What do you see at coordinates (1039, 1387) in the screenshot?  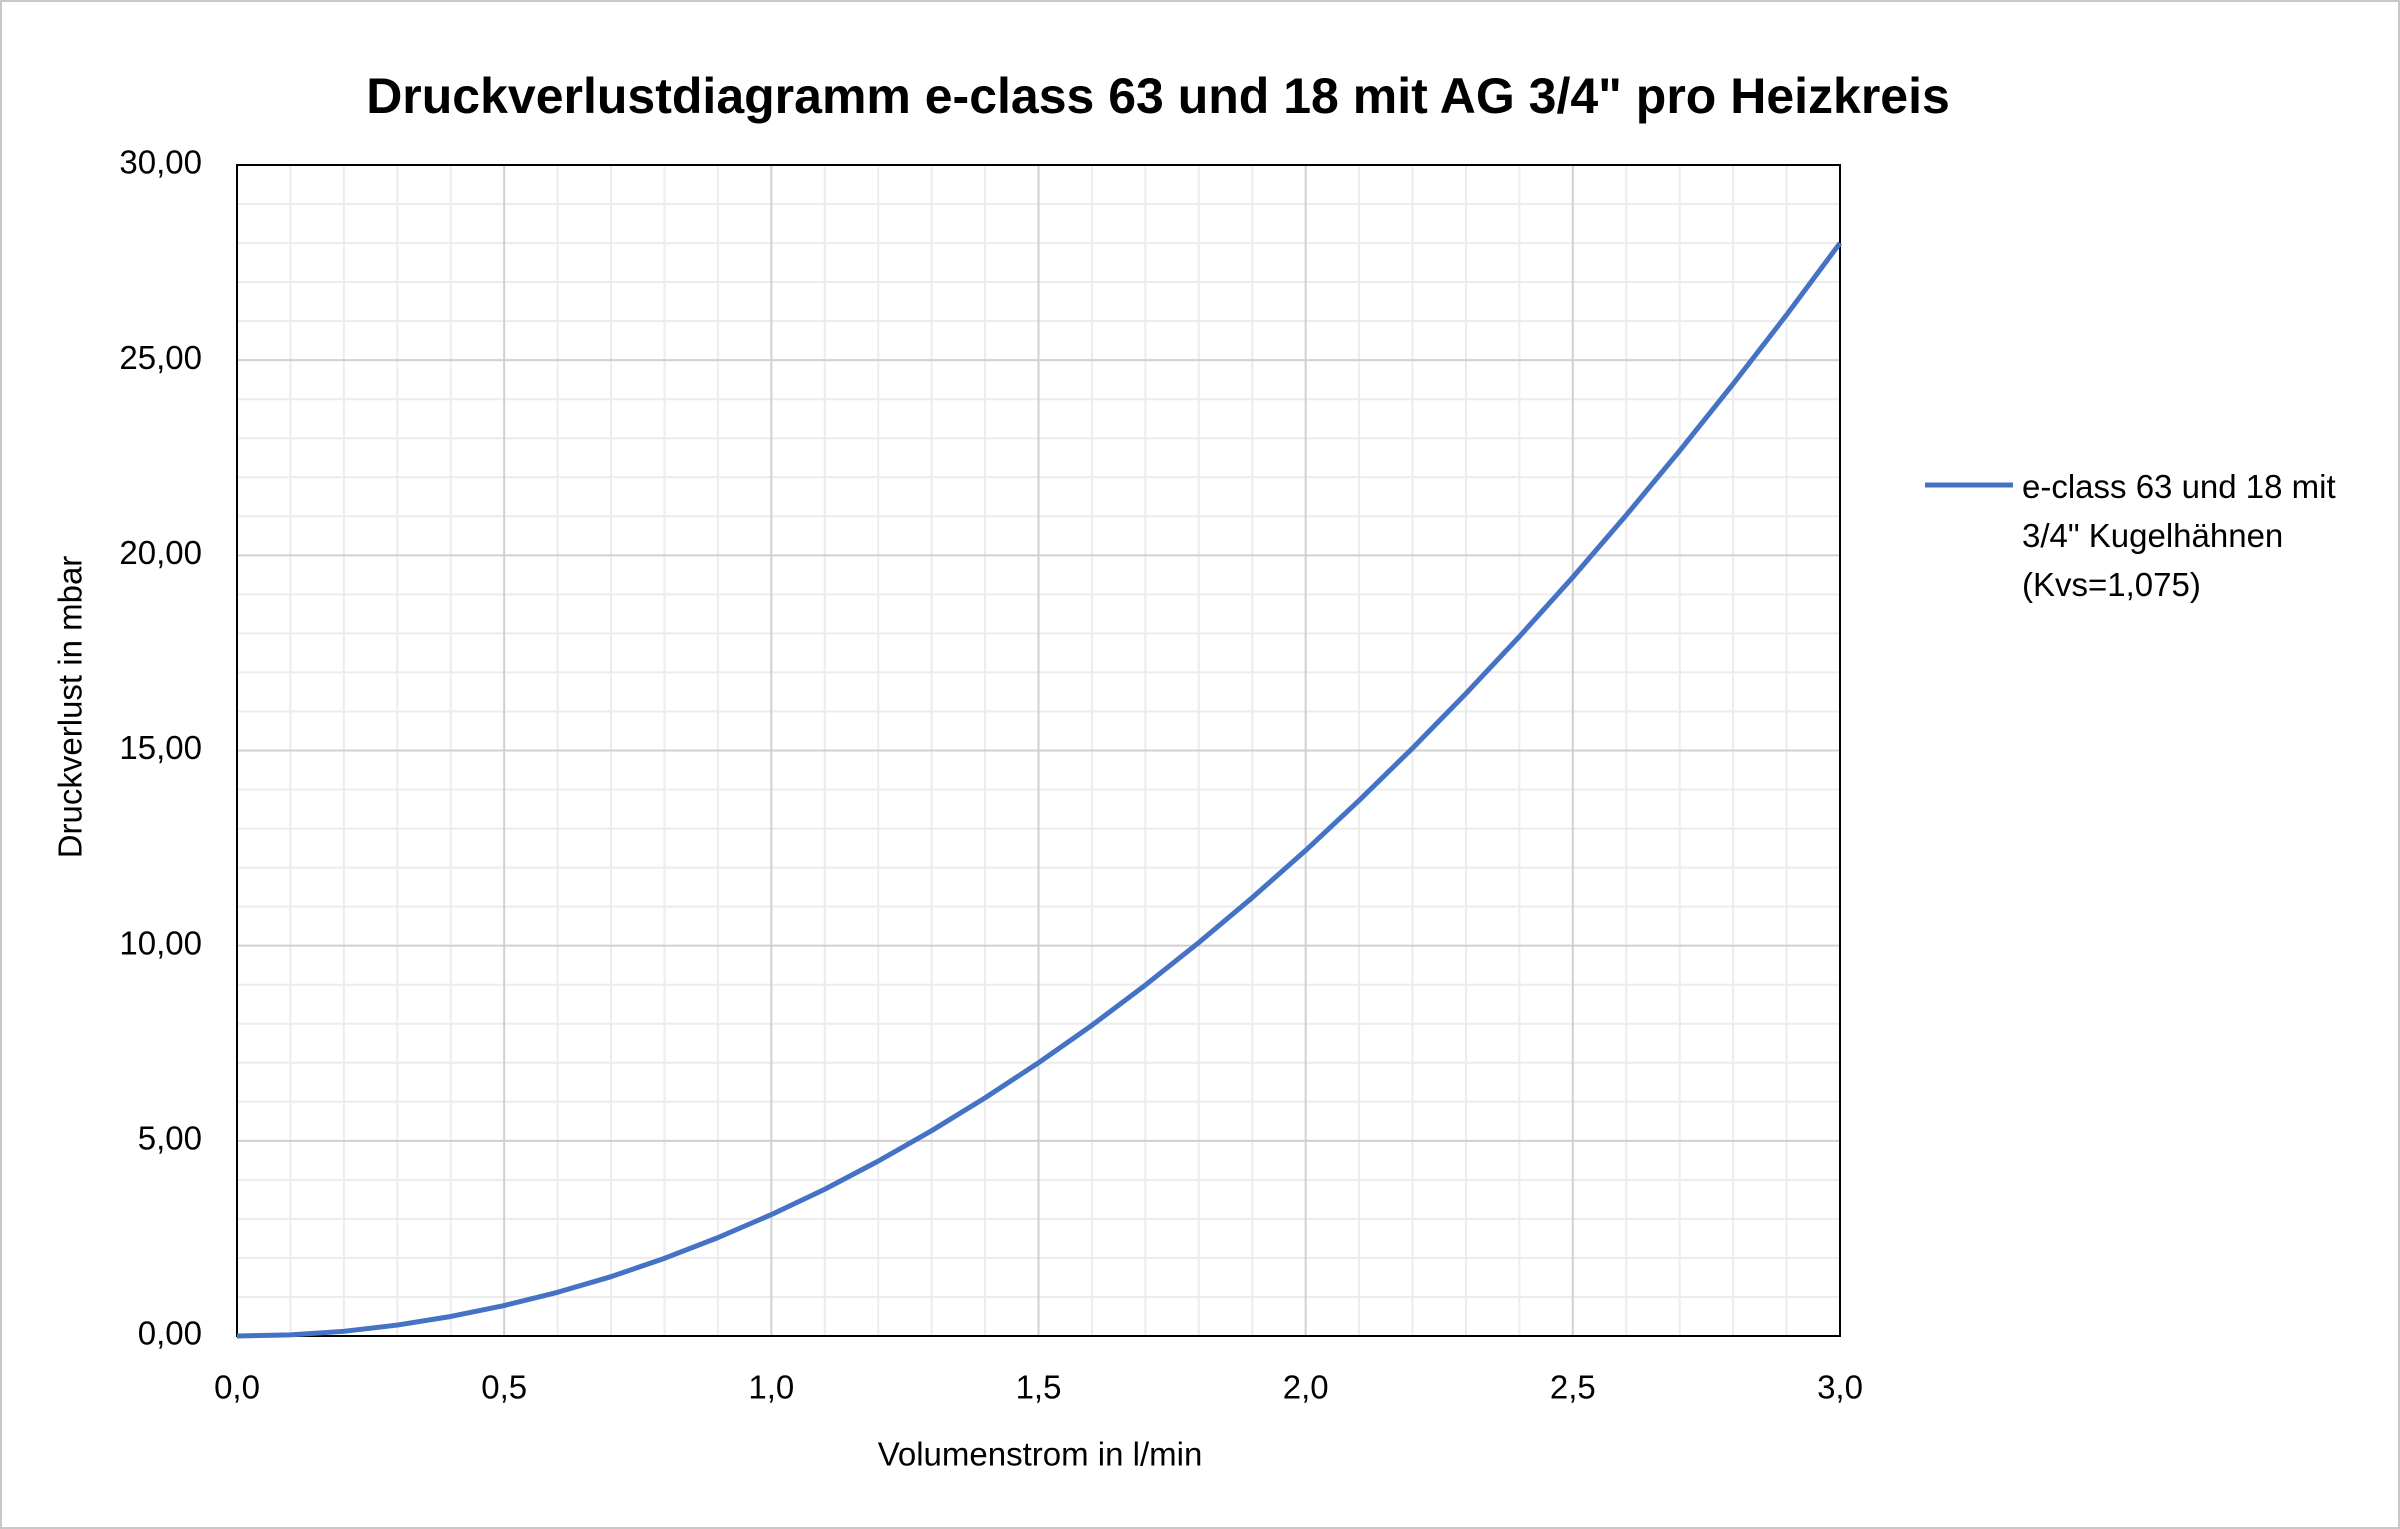 I see `x-tick-label: 1,5` at bounding box center [1039, 1387].